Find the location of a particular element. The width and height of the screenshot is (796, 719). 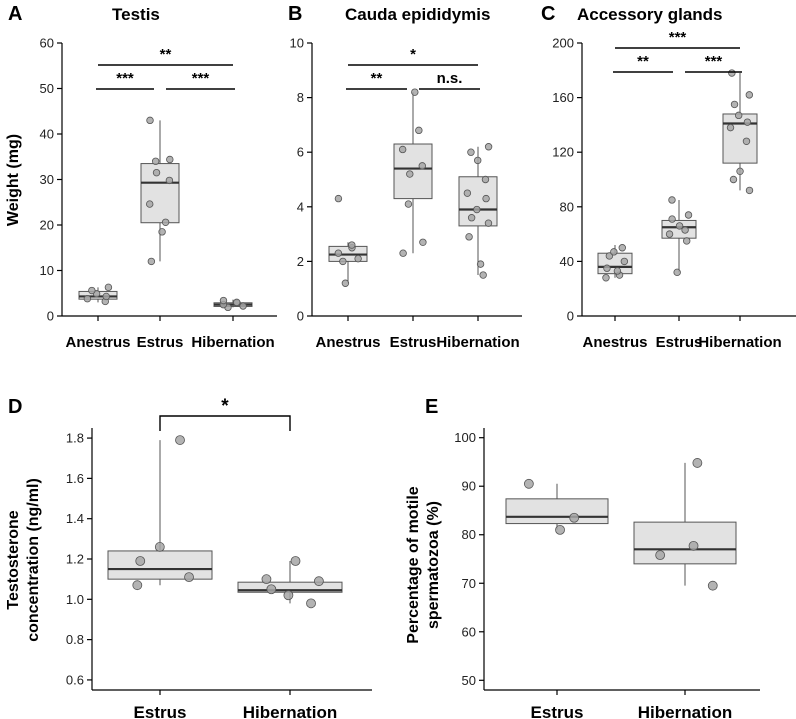

y-tick-label: 1.0 is located at coordinates (75, 599).